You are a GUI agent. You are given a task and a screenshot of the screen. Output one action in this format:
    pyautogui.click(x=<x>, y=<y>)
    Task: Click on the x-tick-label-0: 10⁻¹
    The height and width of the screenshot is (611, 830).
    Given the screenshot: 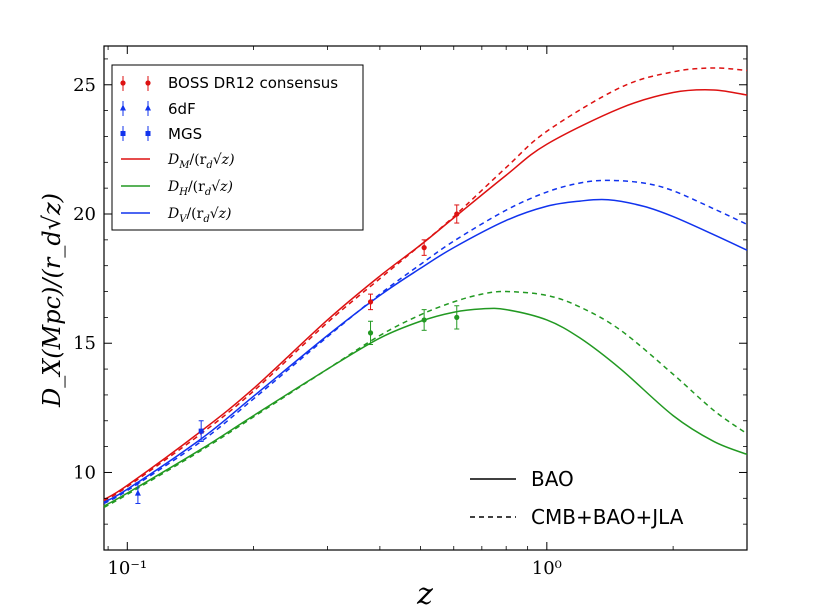 What is the action you would take?
    pyautogui.click(x=127, y=568)
    